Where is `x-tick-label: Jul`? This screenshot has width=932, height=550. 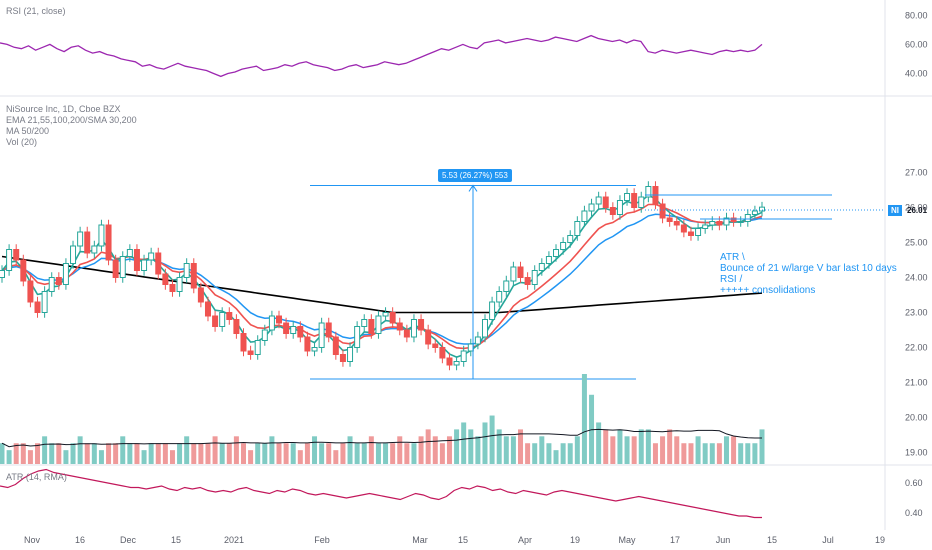
x-tick-label: Jul is located at coordinates (828, 540).